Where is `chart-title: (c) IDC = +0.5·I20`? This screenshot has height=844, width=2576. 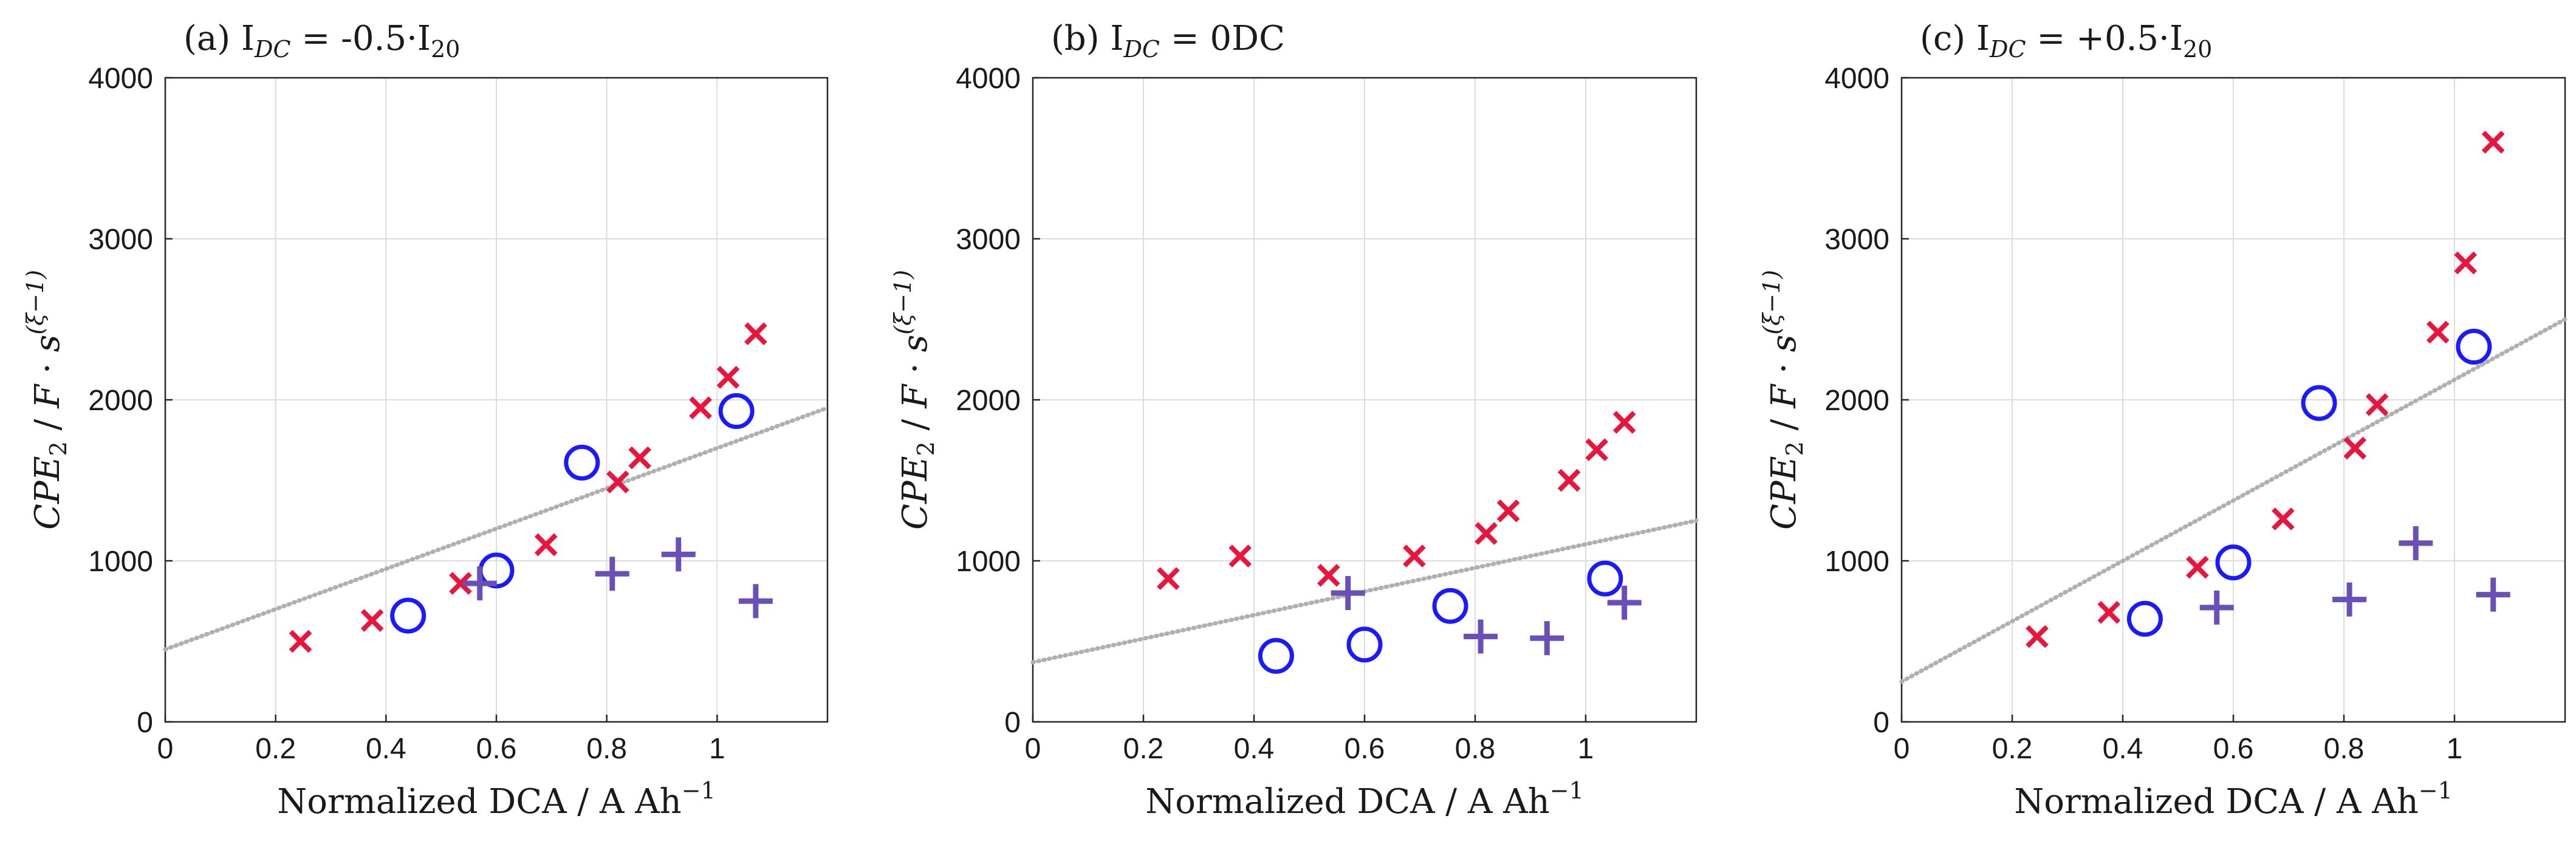
chart-title: (c) IDC = +0.5·I20 is located at coordinates (2066, 41).